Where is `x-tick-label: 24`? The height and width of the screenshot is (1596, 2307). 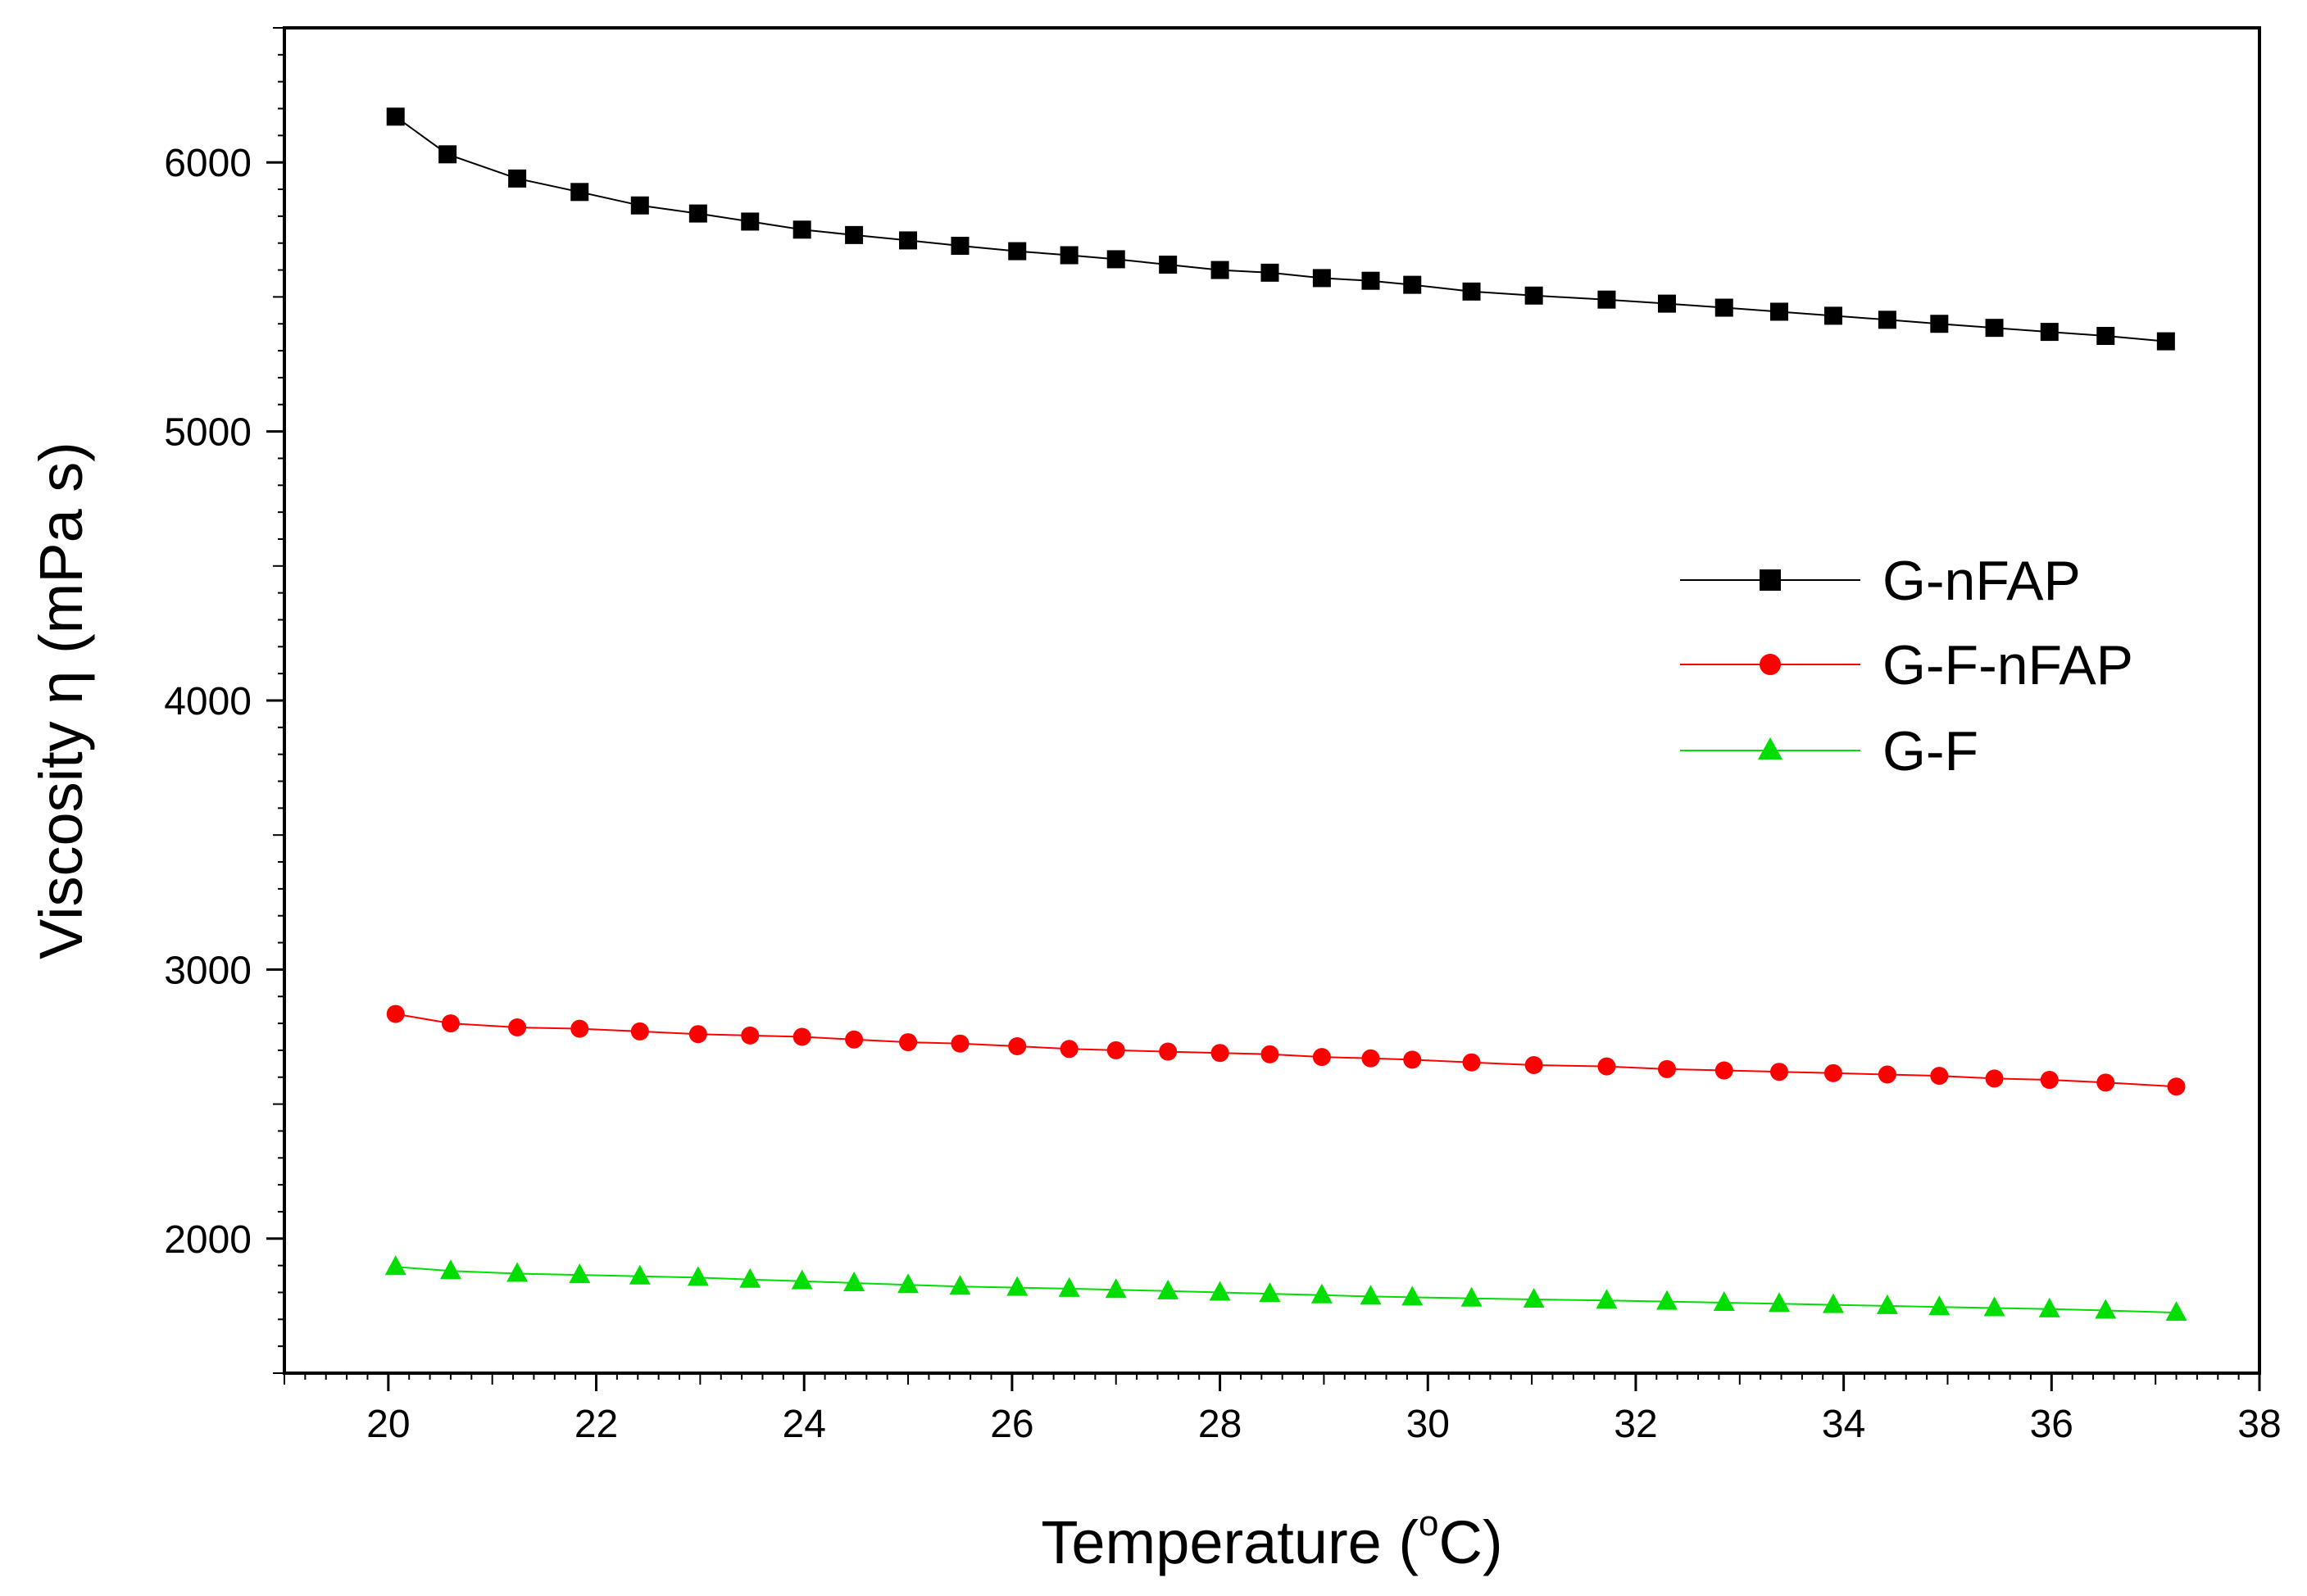 x-tick-label: 24 is located at coordinates (804, 1424).